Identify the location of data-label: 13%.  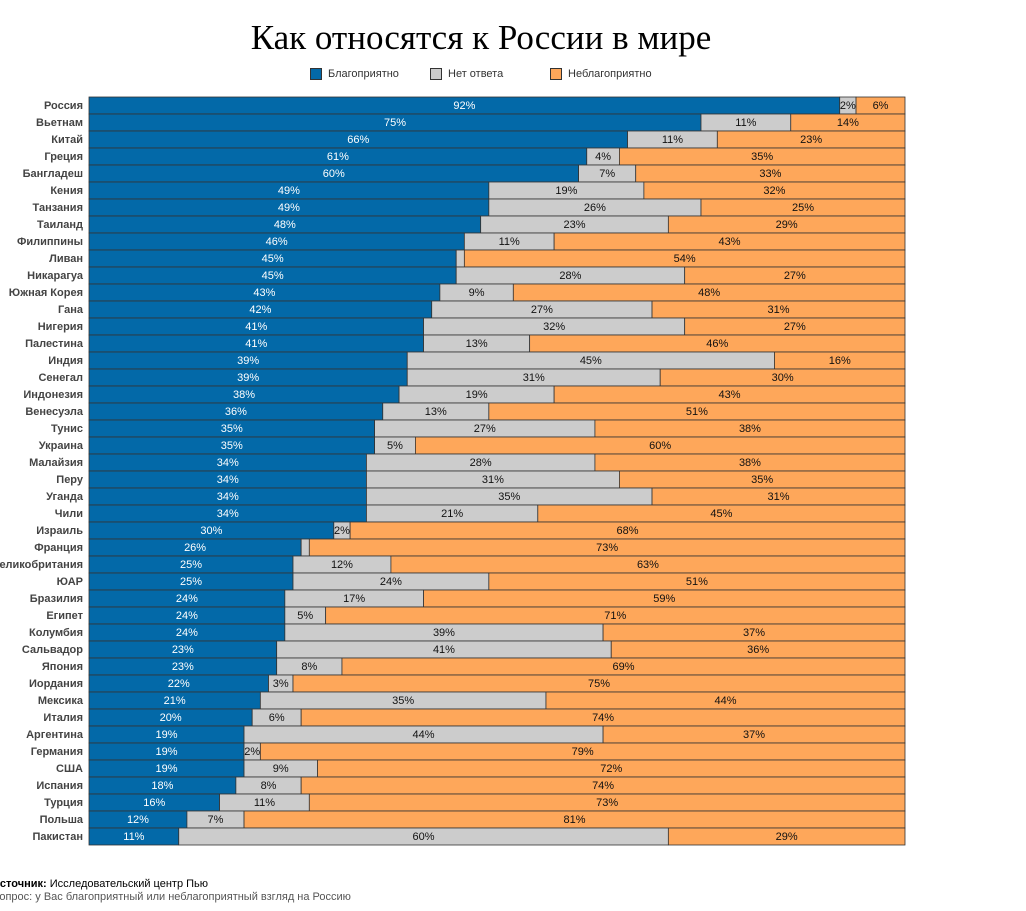
(436, 412).